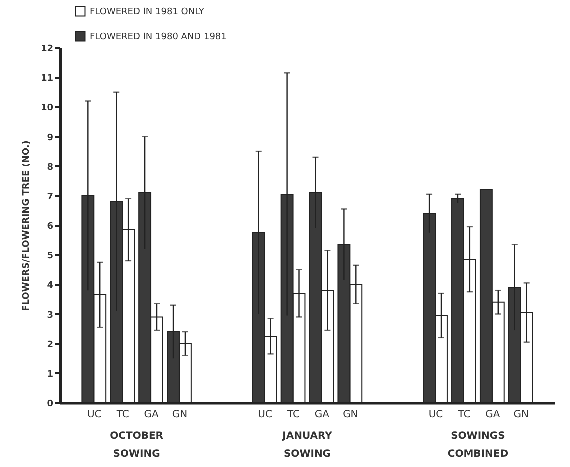 This screenshot has height=467, width=570. I want to click on y-tick-label: 6, so click(50, 227).